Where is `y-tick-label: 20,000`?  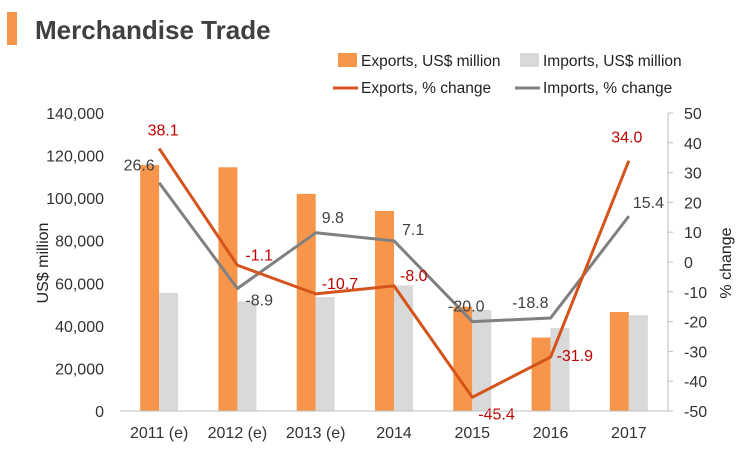 y-tick-label: 20,000 is located at coordinates (79, 369).